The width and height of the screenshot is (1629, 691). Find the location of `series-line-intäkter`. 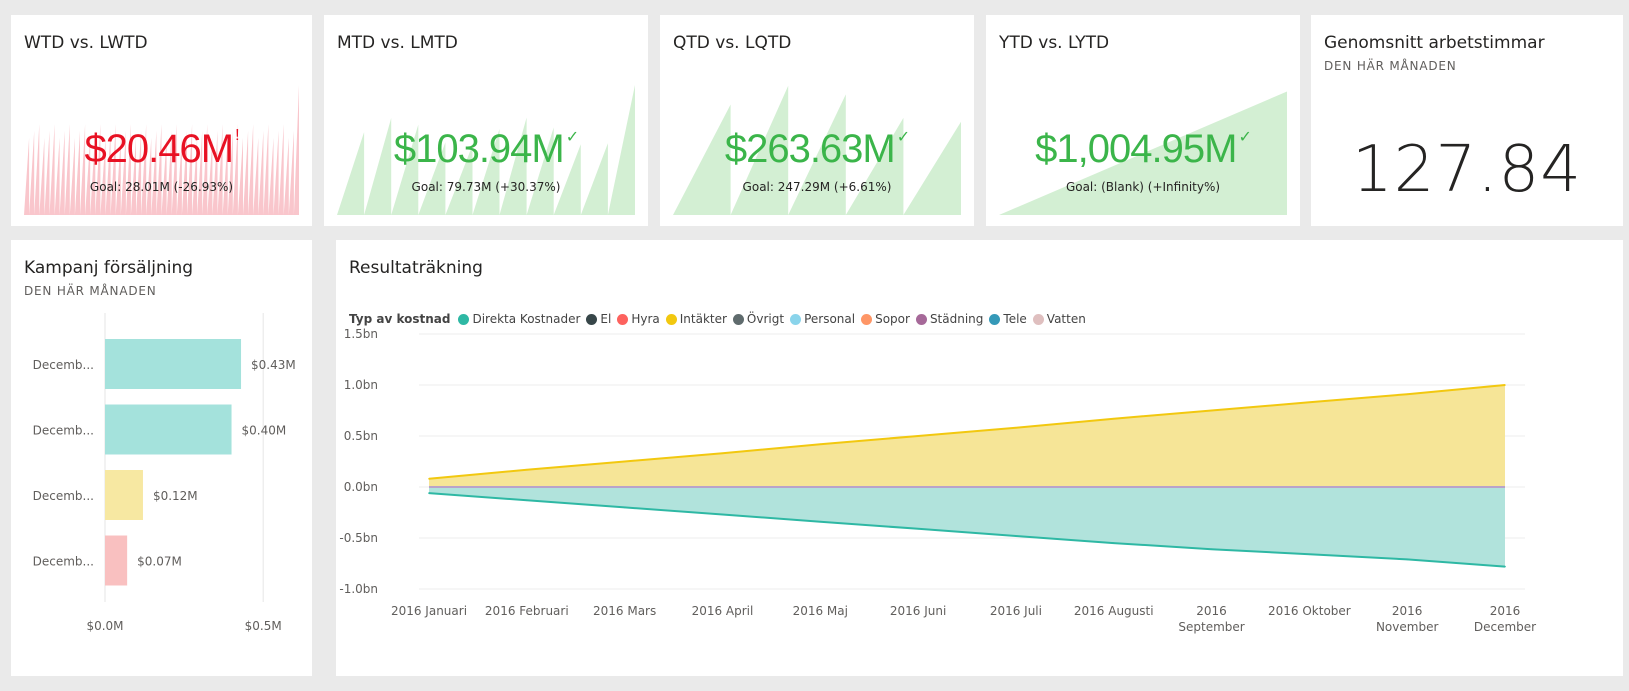

series-line-intäkter is located at coordinates (967, 432).